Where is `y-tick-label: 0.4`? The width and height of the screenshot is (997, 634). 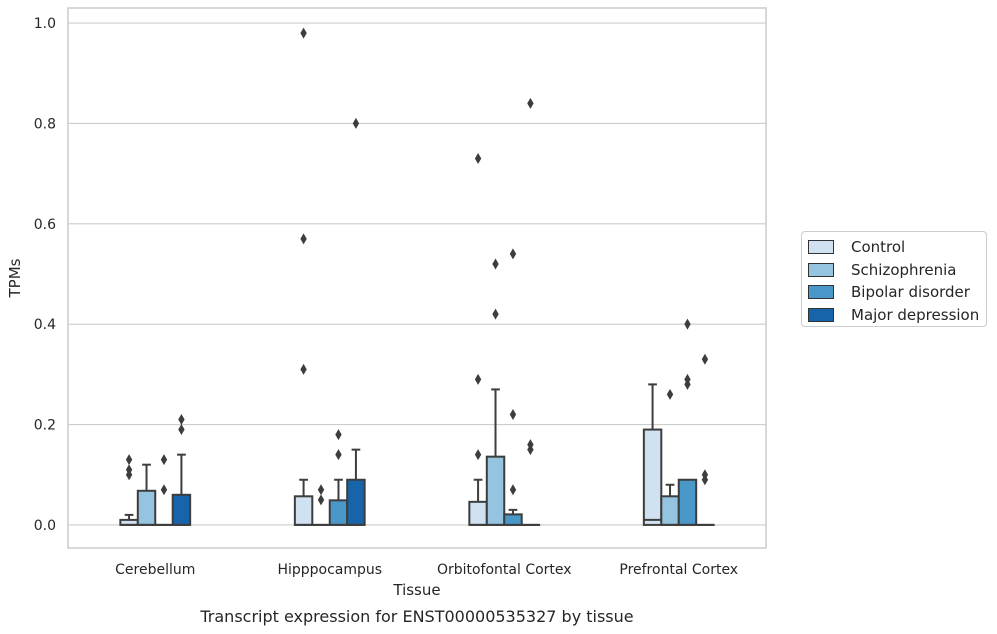 y-tick-label: 0.4 is located at coordinates (45, 325).